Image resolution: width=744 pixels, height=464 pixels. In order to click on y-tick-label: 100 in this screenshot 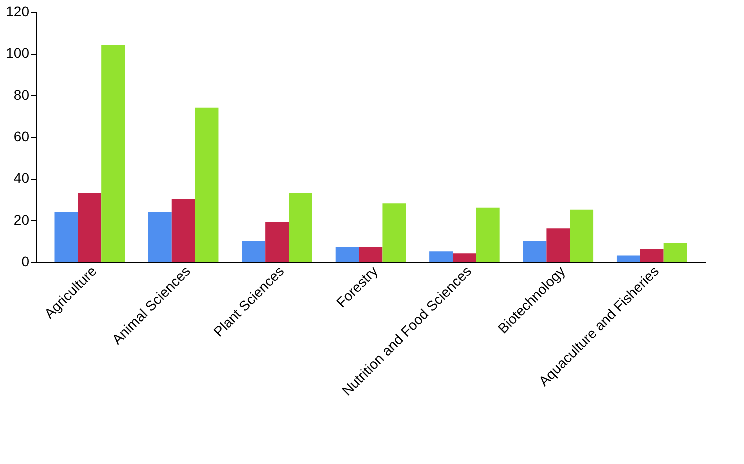, I will do `click(18, 53)`.